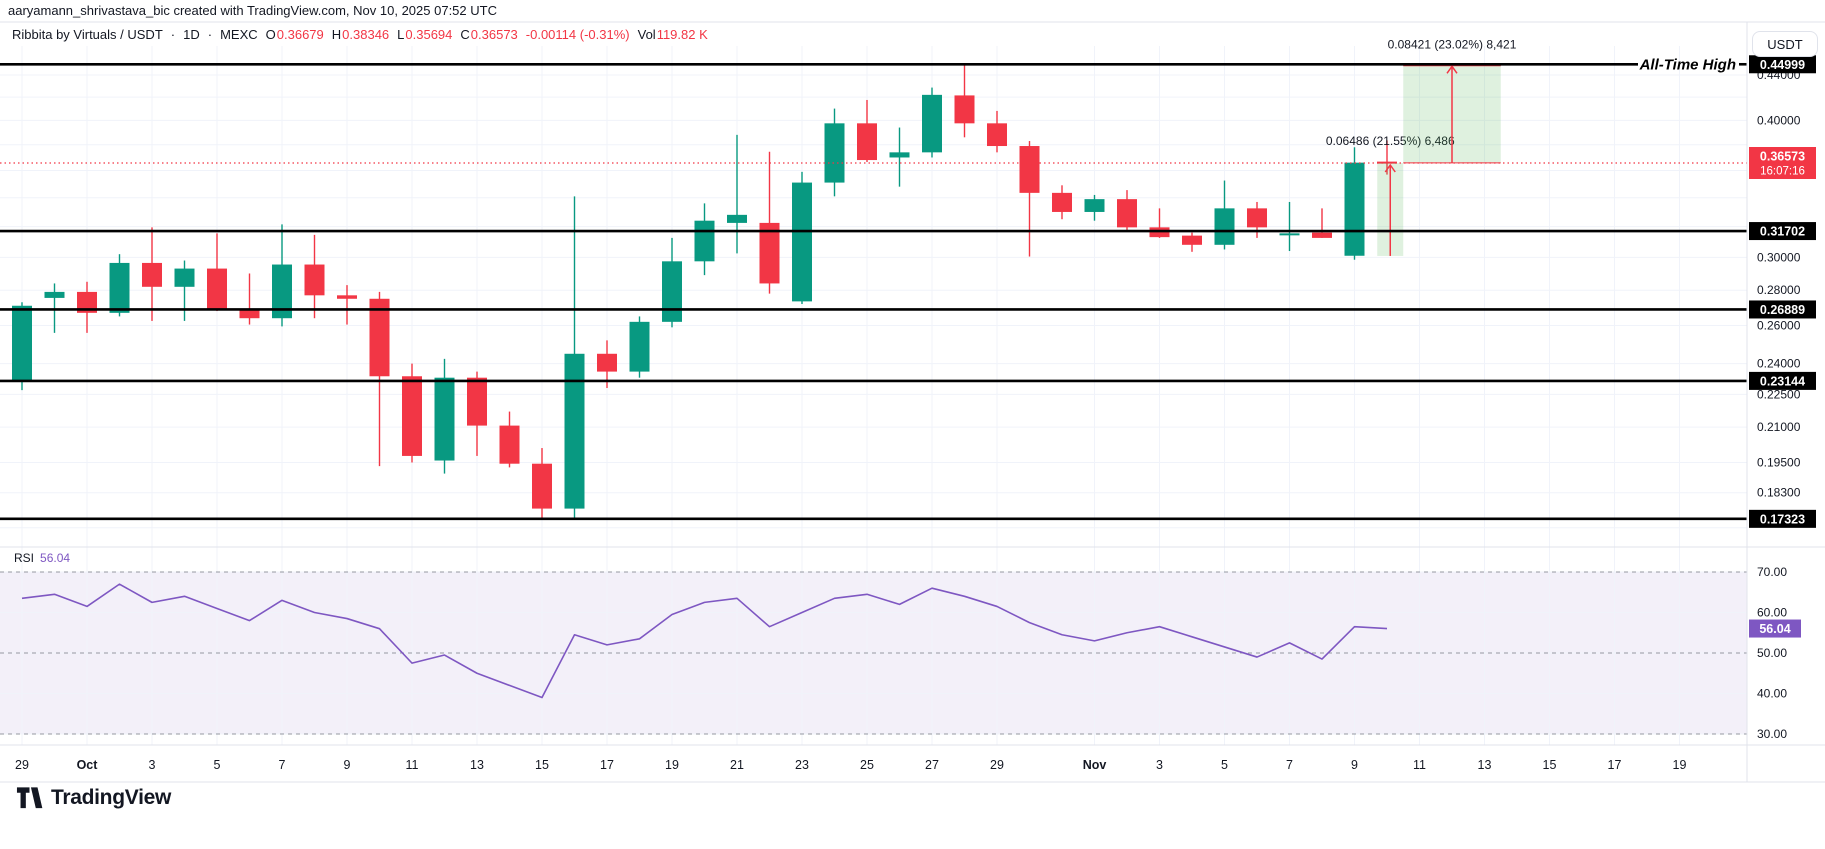  Describe the element at coordinates (1782, 381) in the screenshot. I see `svg-text: 0.23144` at that location.